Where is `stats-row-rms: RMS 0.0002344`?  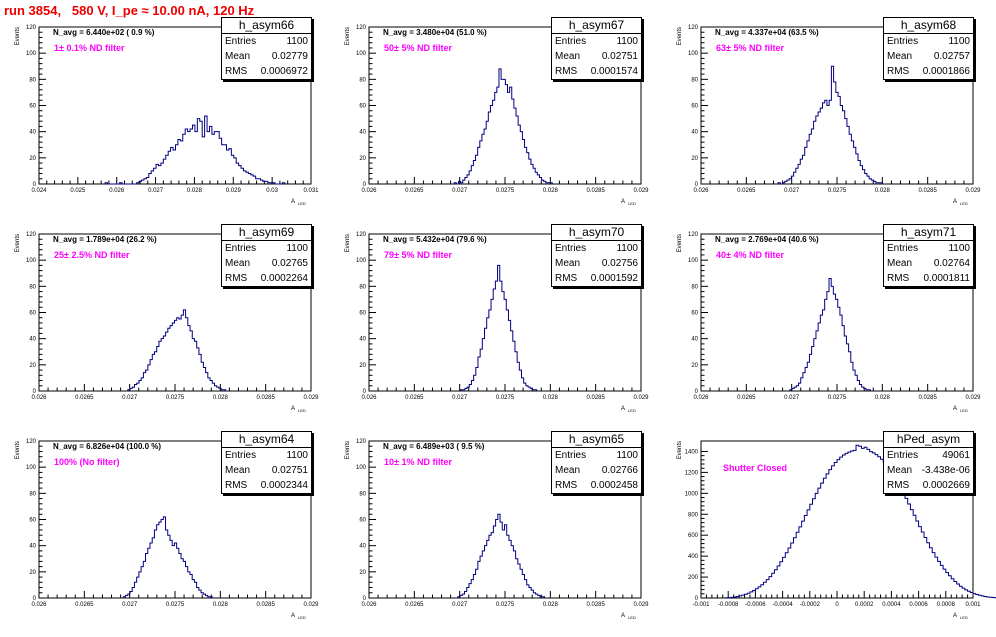
stats-row-rms: RMS 0.0002344 is located at coordinates (266, 485).